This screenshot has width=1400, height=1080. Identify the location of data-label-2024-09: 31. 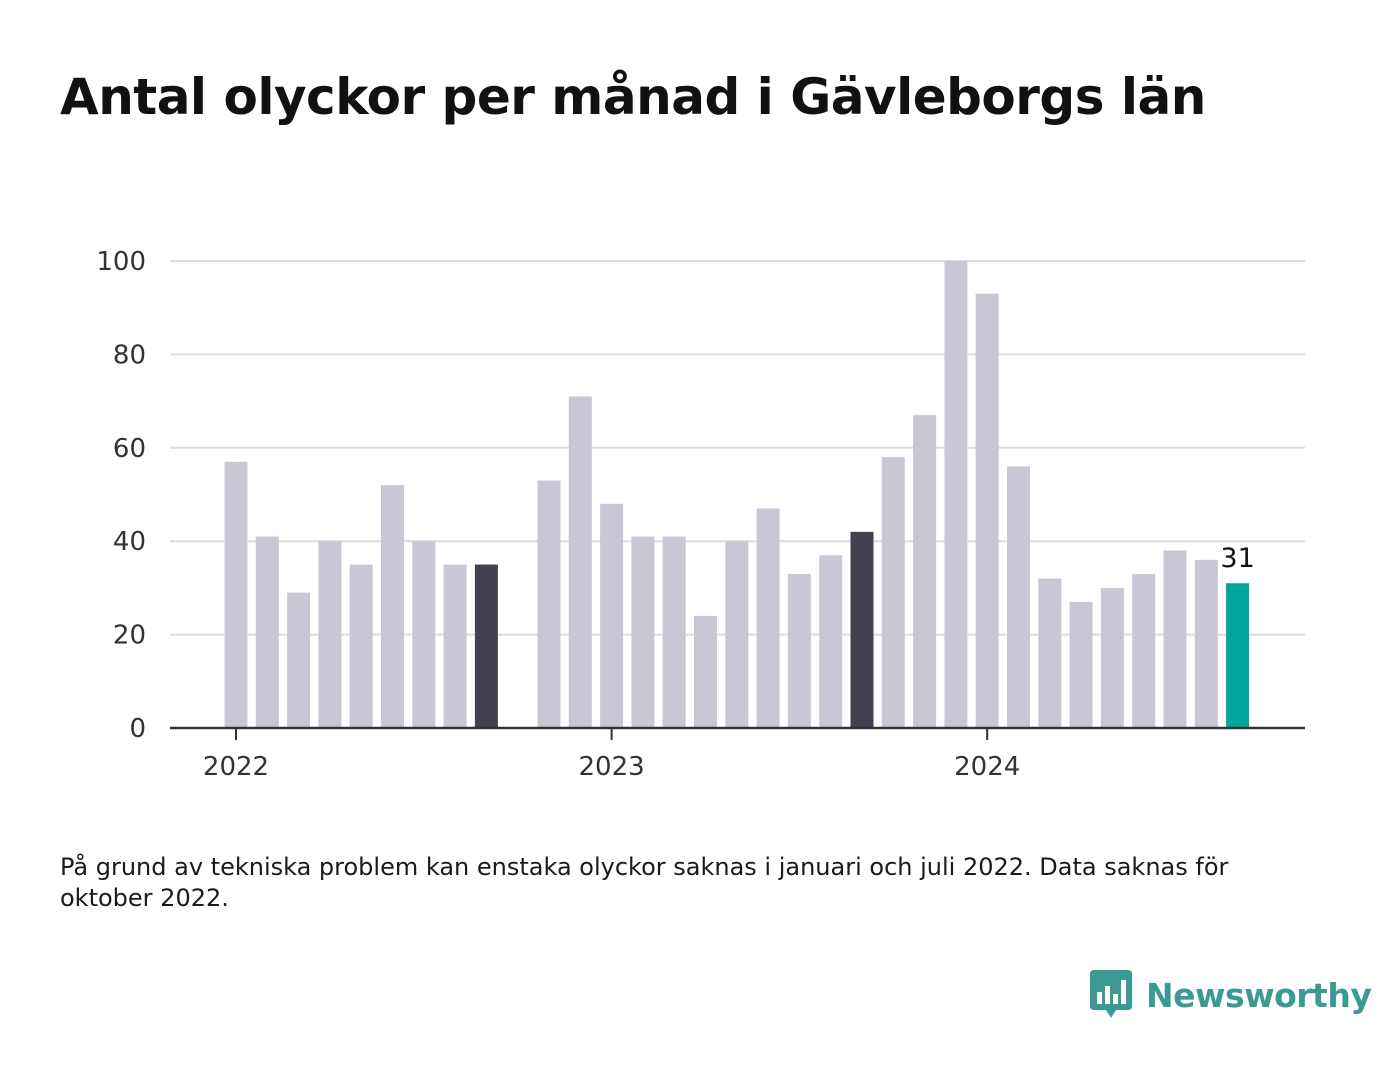
(1237, 558).